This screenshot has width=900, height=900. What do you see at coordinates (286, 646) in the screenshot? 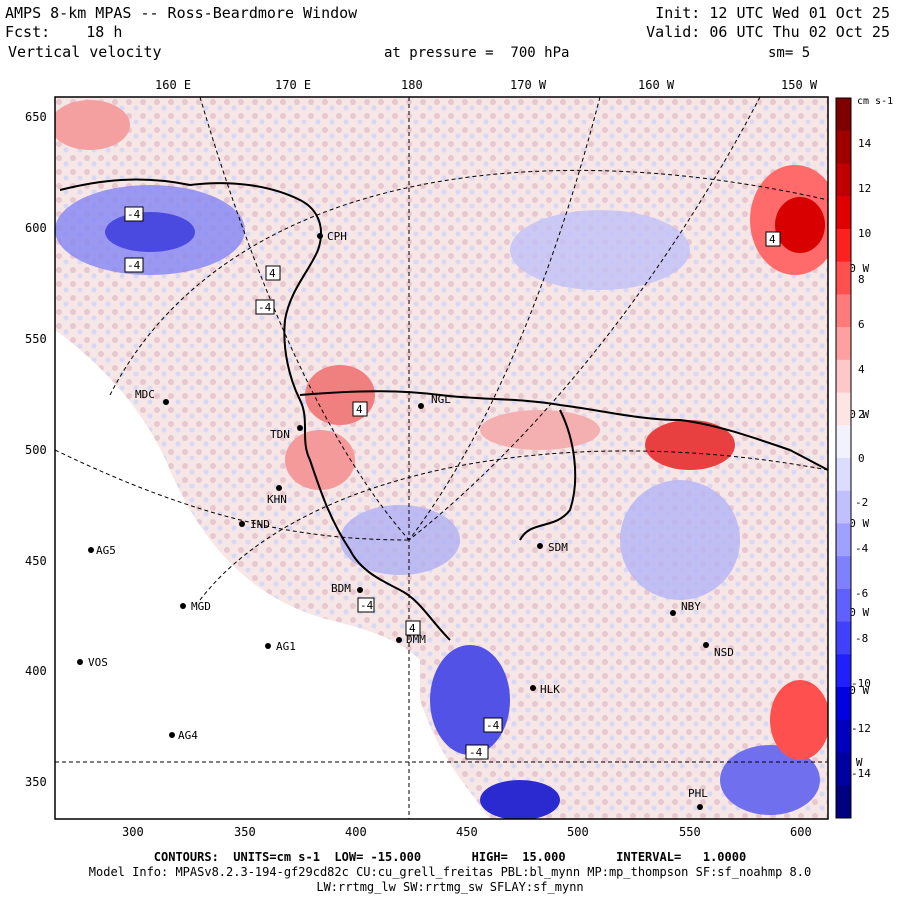
I see `svg-text: AG1` at bounding box center [286, 646].